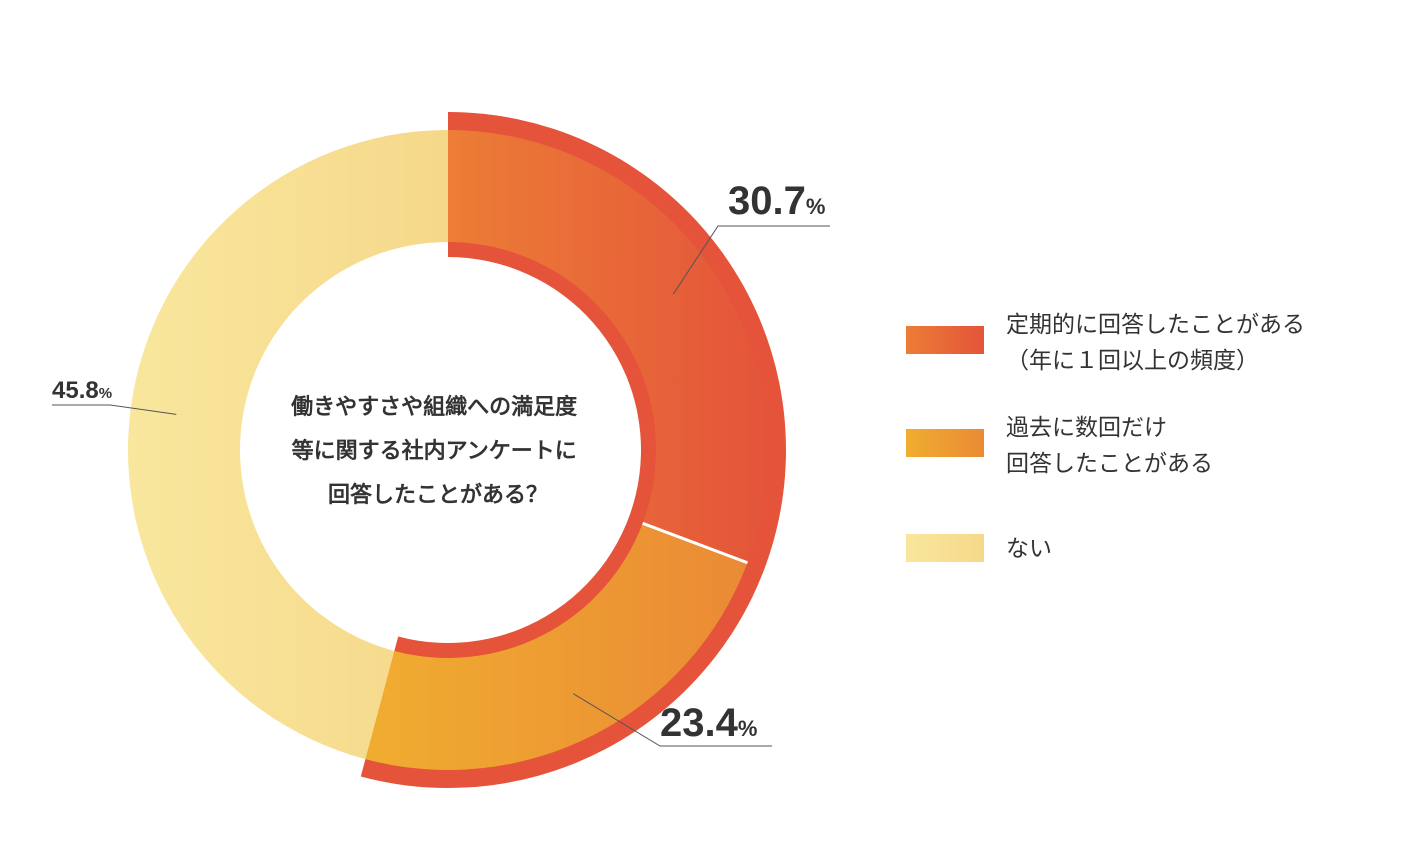  What do you see at coordinates (434, 407) in the screenshot?
I see `center-question-line-1: 働きやすさや組織への満足度` at bounding box center [434, 407].